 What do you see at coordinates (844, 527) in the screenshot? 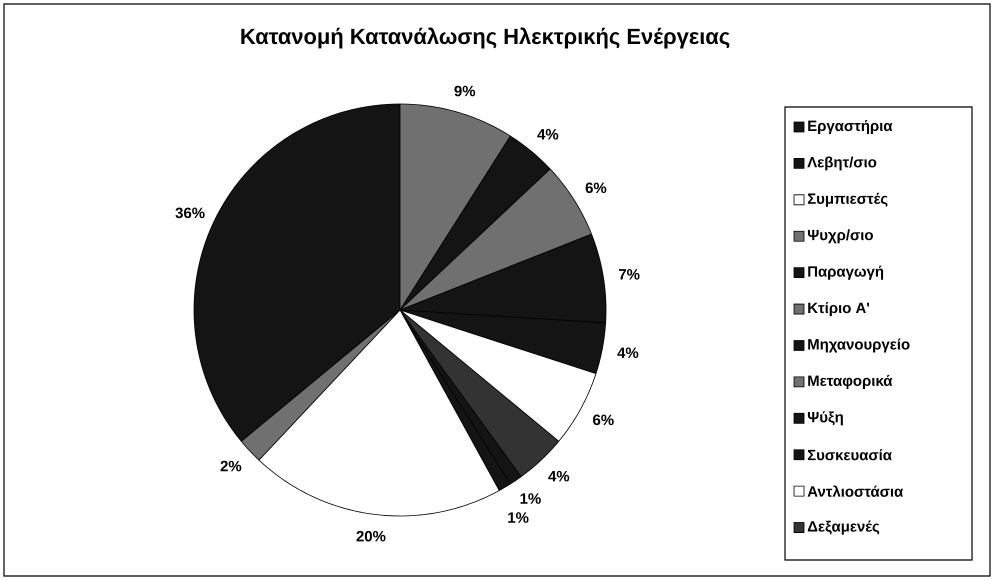
I see `legend-label: Δεξαμενές` at bounding box center [844, 527].